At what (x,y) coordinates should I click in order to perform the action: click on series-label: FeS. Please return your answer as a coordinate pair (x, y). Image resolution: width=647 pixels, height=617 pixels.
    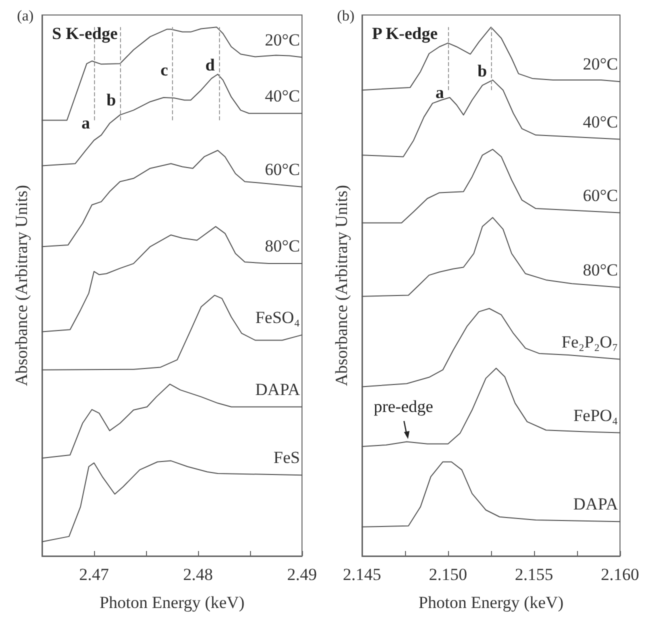
    Looking at the image, I should click on (287, 458).